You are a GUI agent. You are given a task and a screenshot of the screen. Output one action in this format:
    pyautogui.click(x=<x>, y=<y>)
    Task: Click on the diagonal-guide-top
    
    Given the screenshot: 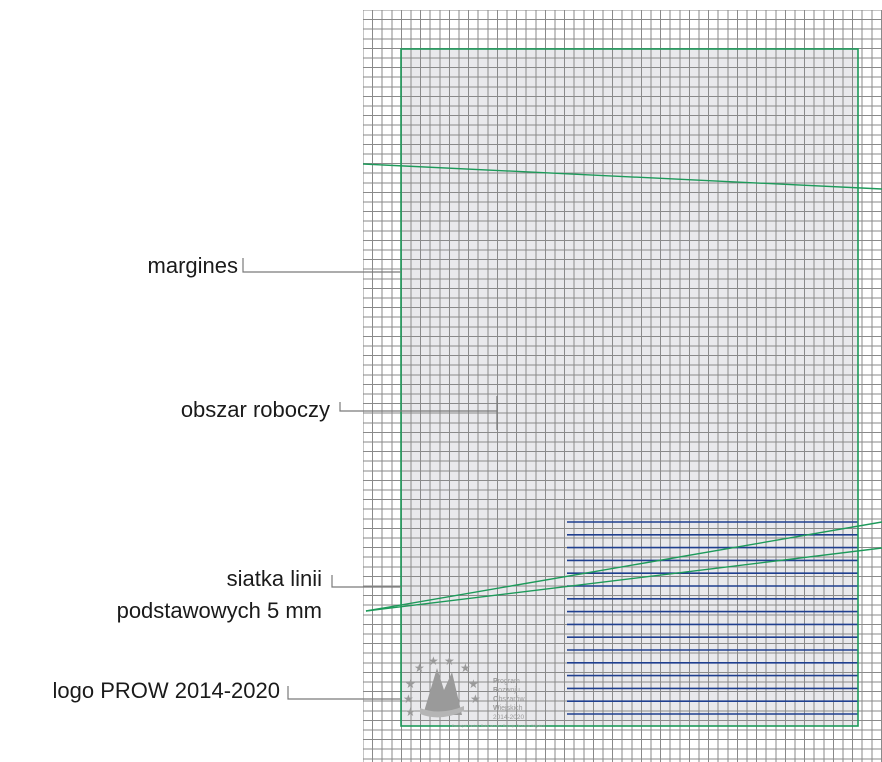 What is the action you would take?
    pyautogui.click(x=622, y=176)
    